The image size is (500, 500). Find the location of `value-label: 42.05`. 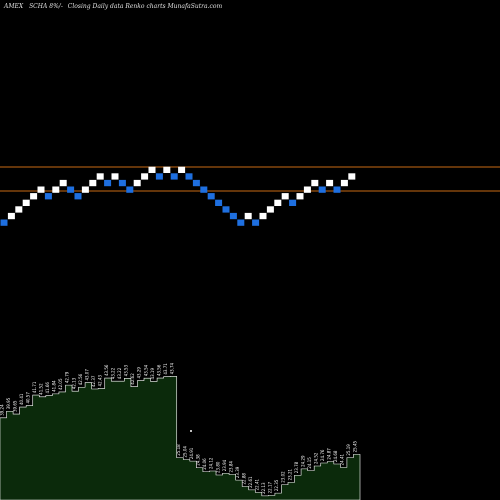

value-label: 42.05 is located at coordinates (60, 384).